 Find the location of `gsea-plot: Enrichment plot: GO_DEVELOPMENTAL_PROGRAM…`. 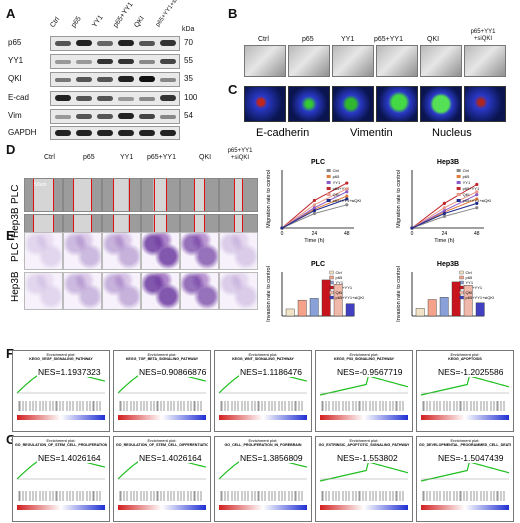

gsea-plot: Enrichment plot: GO_DEVELOPMENTAL_PROGRAM… is located at coordinates (465, 479).